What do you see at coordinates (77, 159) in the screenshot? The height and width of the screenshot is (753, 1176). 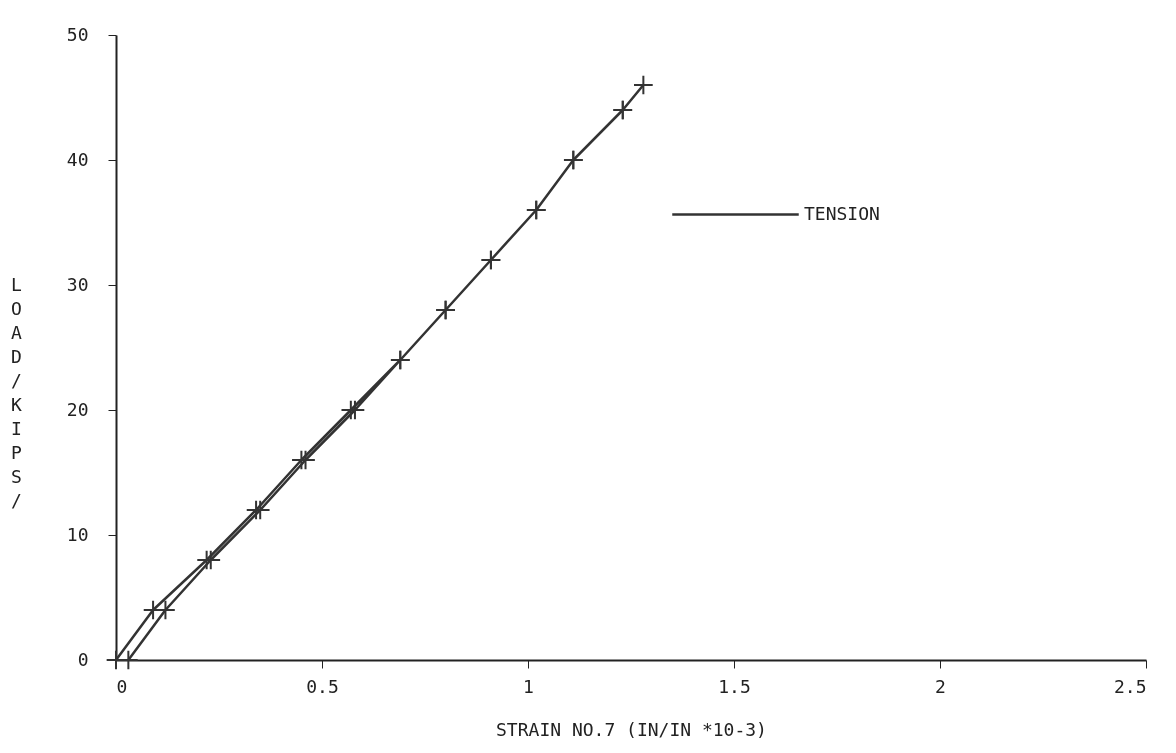 I see `y-tick-label: 40` at bounding box center [77, 159].